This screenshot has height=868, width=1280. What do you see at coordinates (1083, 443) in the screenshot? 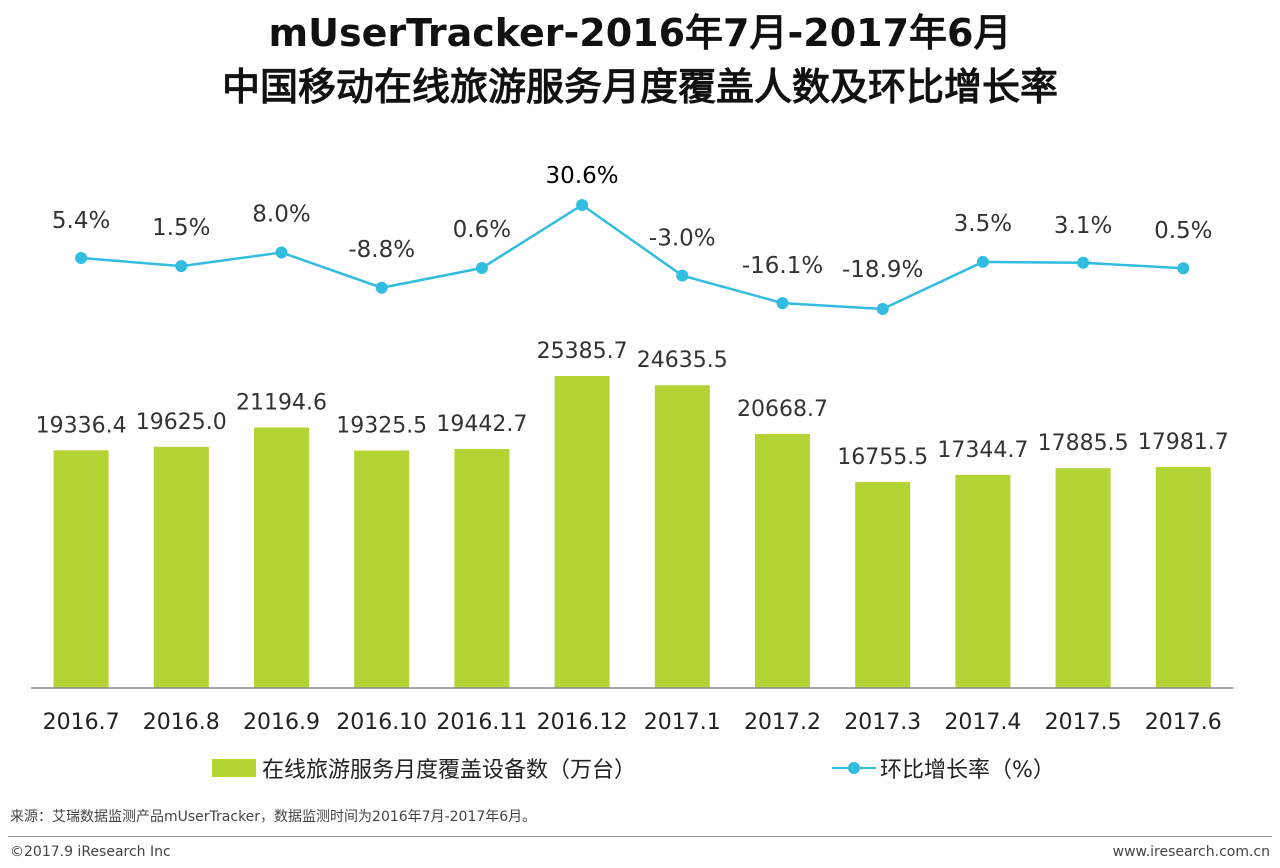
I see `bar-label-2017.5: 17885.5` at bounding box center [1083, 443].